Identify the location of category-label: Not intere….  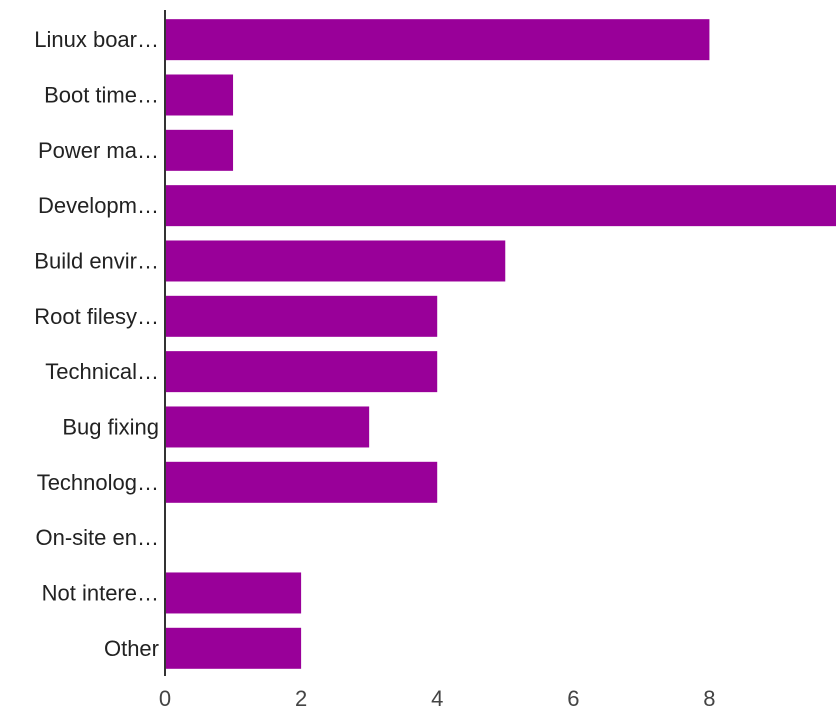
(100, 592).